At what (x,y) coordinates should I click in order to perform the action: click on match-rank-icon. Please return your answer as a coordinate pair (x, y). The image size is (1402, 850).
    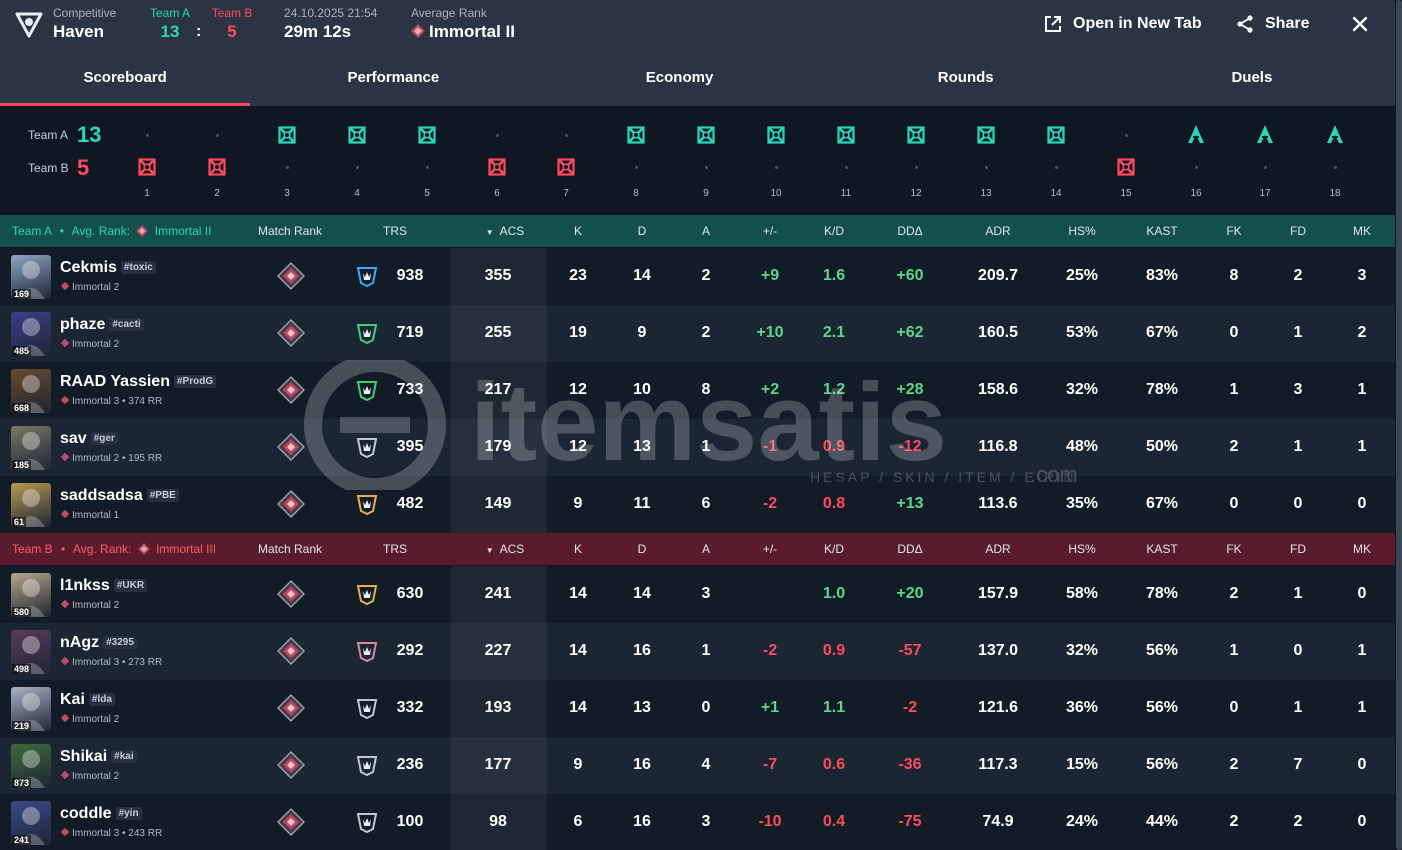
    Looking at the image, I should click on (291, 822).